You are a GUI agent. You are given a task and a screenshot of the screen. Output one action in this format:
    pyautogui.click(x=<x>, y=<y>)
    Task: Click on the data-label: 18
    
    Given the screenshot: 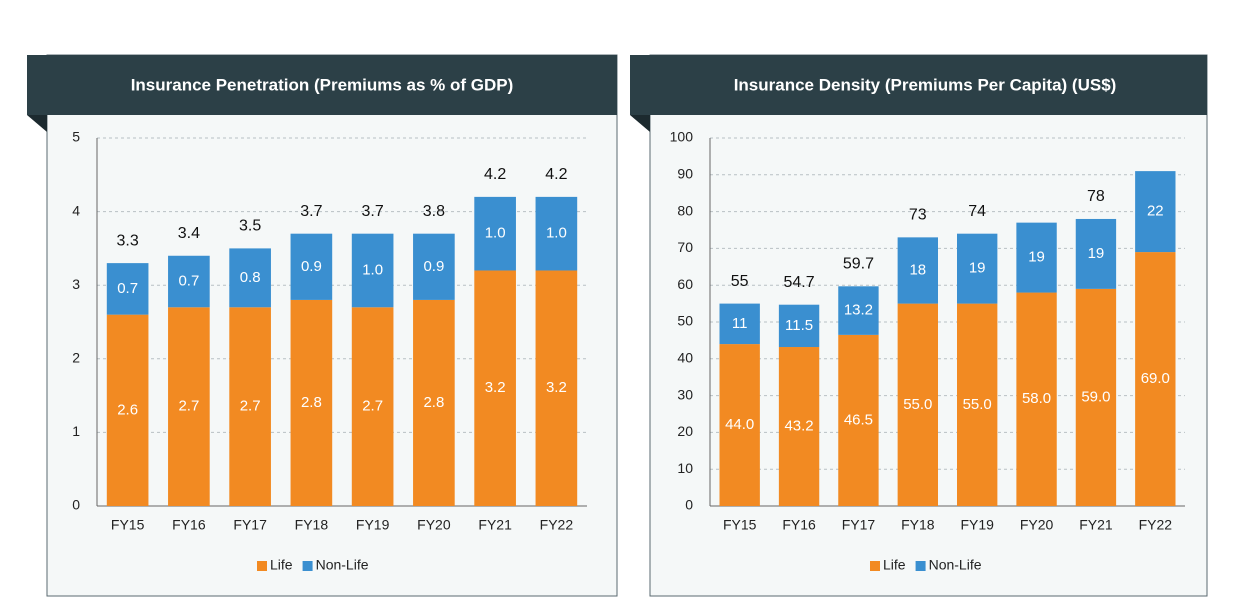 What is the action you would take?
    pyautogui.click(x=917, y=269)
    